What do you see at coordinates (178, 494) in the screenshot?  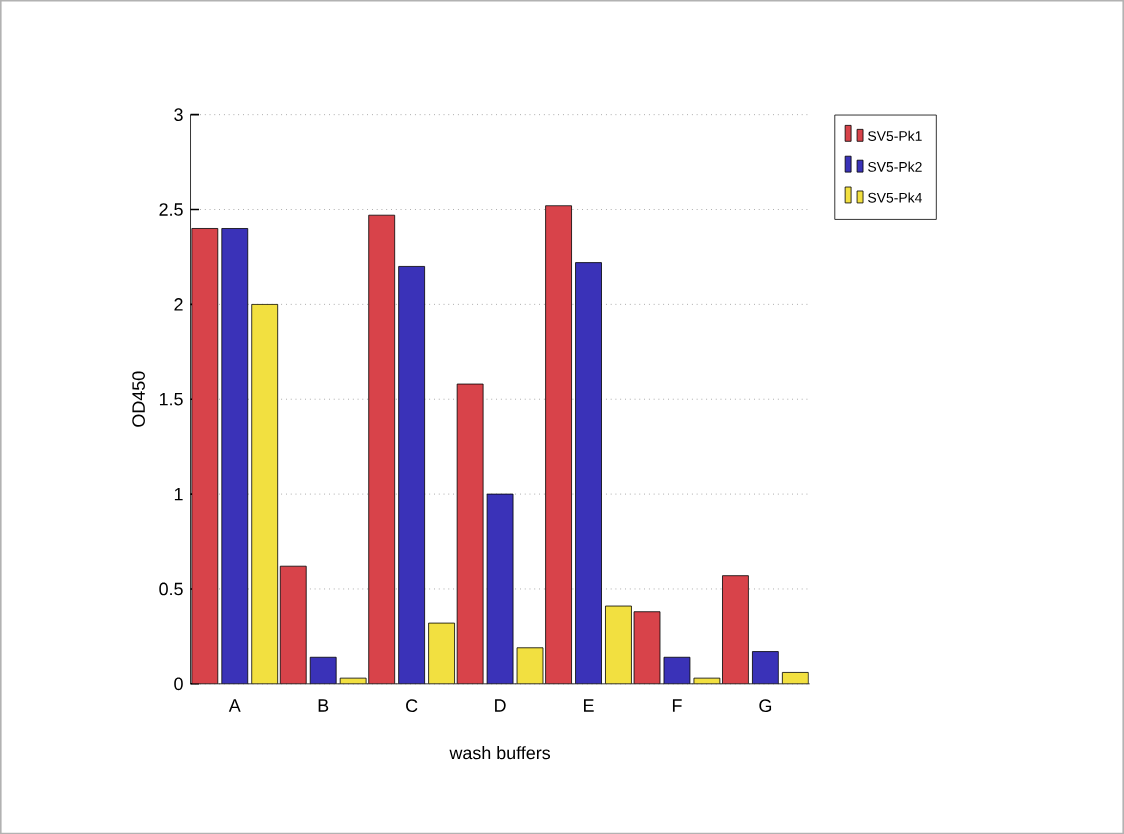 I see `y-tick-label: 1` at bounding box center [178, 494].